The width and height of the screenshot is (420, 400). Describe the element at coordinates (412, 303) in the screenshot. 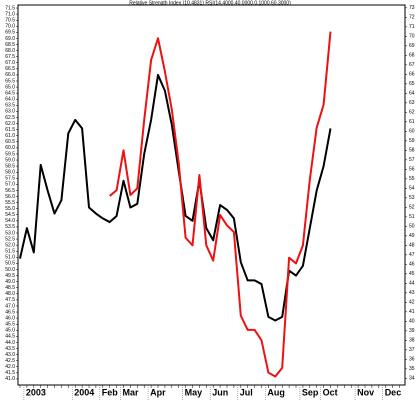

I see `y2-tick-label: 42` at that location.